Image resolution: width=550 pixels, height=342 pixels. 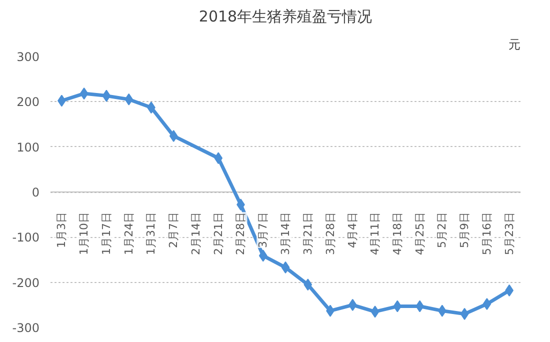 What do you see at coordinates (514, 45) in the screenshot?
I see `y-axis-title: 元` at bounding box center [514, 45].